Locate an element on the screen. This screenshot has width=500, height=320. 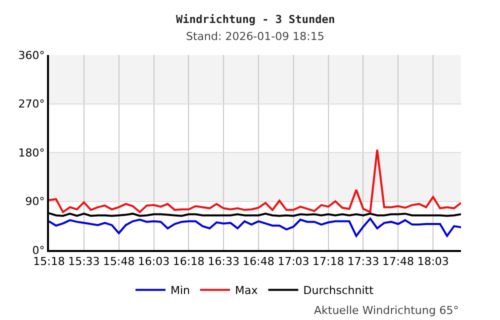
x-tick-label: 15:33 is located at coordinates (84, 261).